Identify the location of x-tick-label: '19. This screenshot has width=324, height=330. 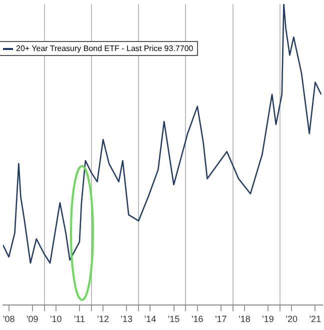
(268, 319).